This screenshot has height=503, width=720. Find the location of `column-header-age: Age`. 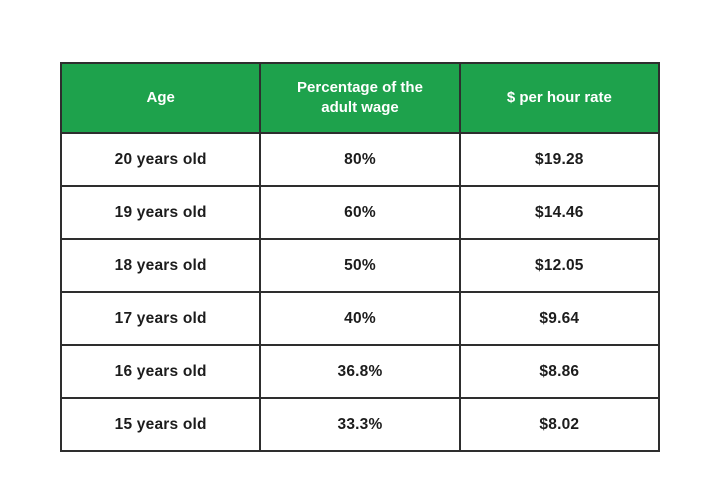

column-header-age: Age is located at coordinates (160, 98).